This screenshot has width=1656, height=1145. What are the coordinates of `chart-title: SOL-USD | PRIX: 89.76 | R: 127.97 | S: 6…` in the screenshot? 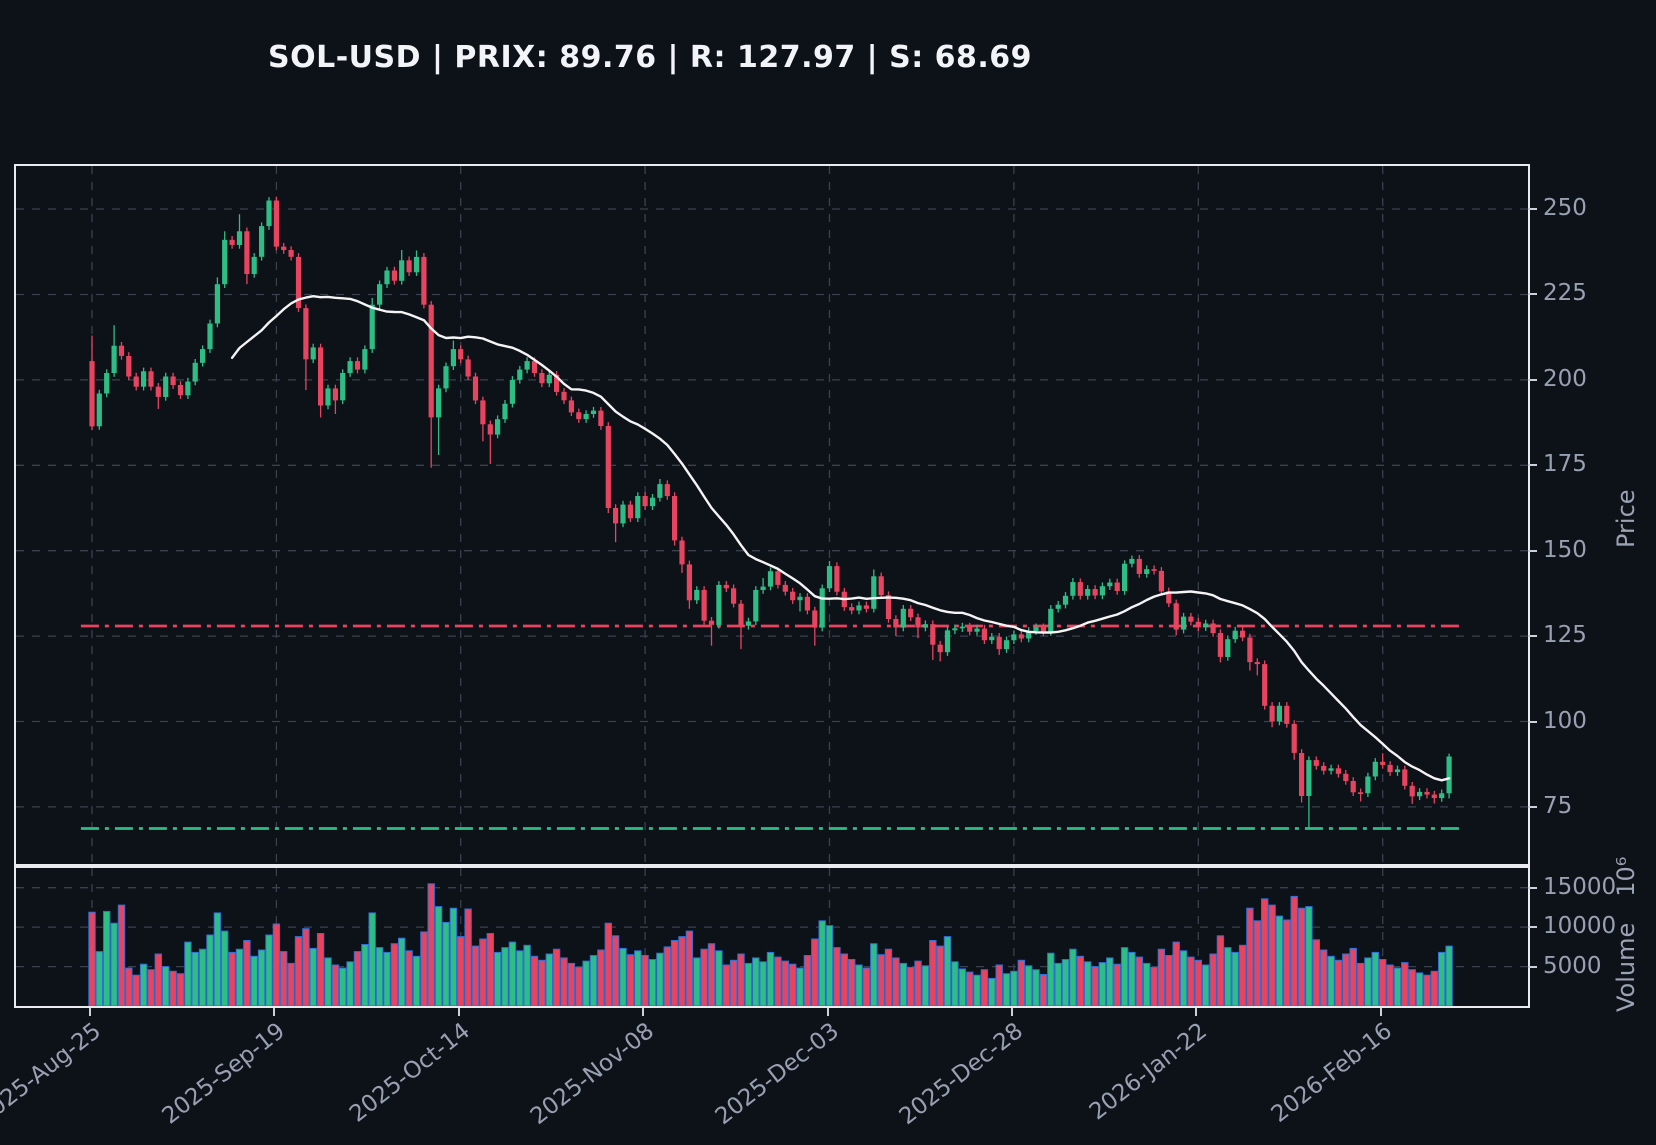 It's located at (650, 57).